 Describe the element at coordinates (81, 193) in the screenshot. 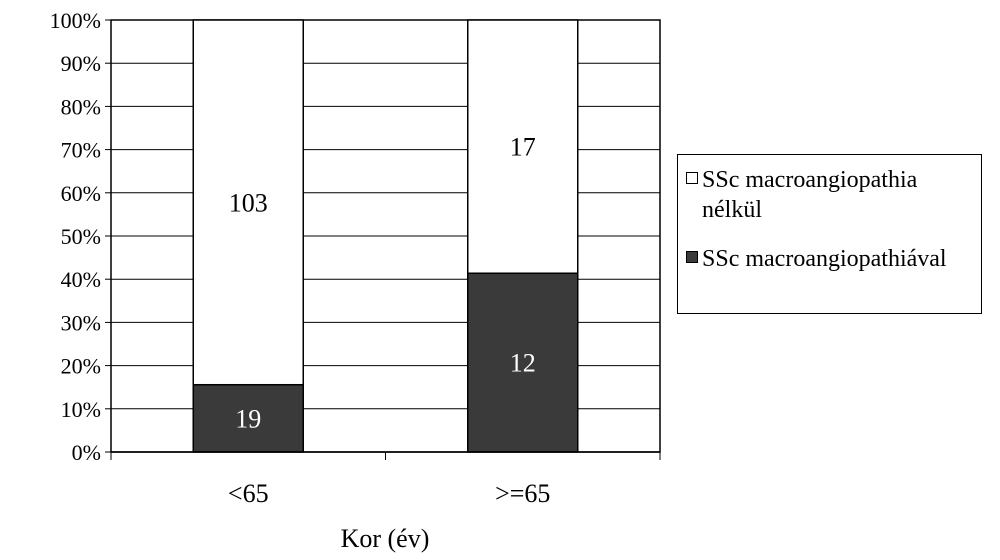

I see `y-tick-label: 60%` at that location.